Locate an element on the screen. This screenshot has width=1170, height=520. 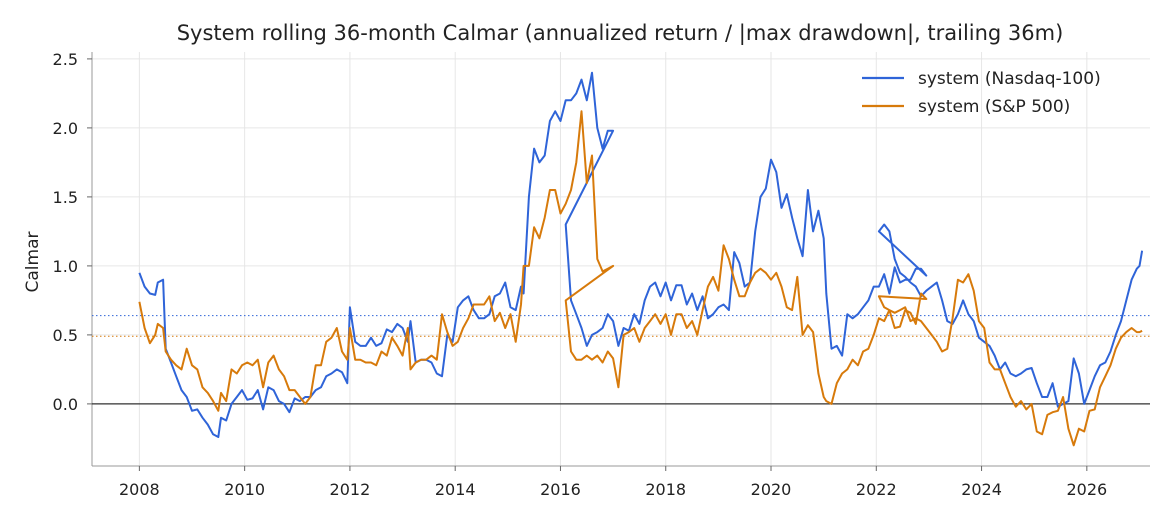
x-tick-label: 2024 is located at coordinates (981, 489).